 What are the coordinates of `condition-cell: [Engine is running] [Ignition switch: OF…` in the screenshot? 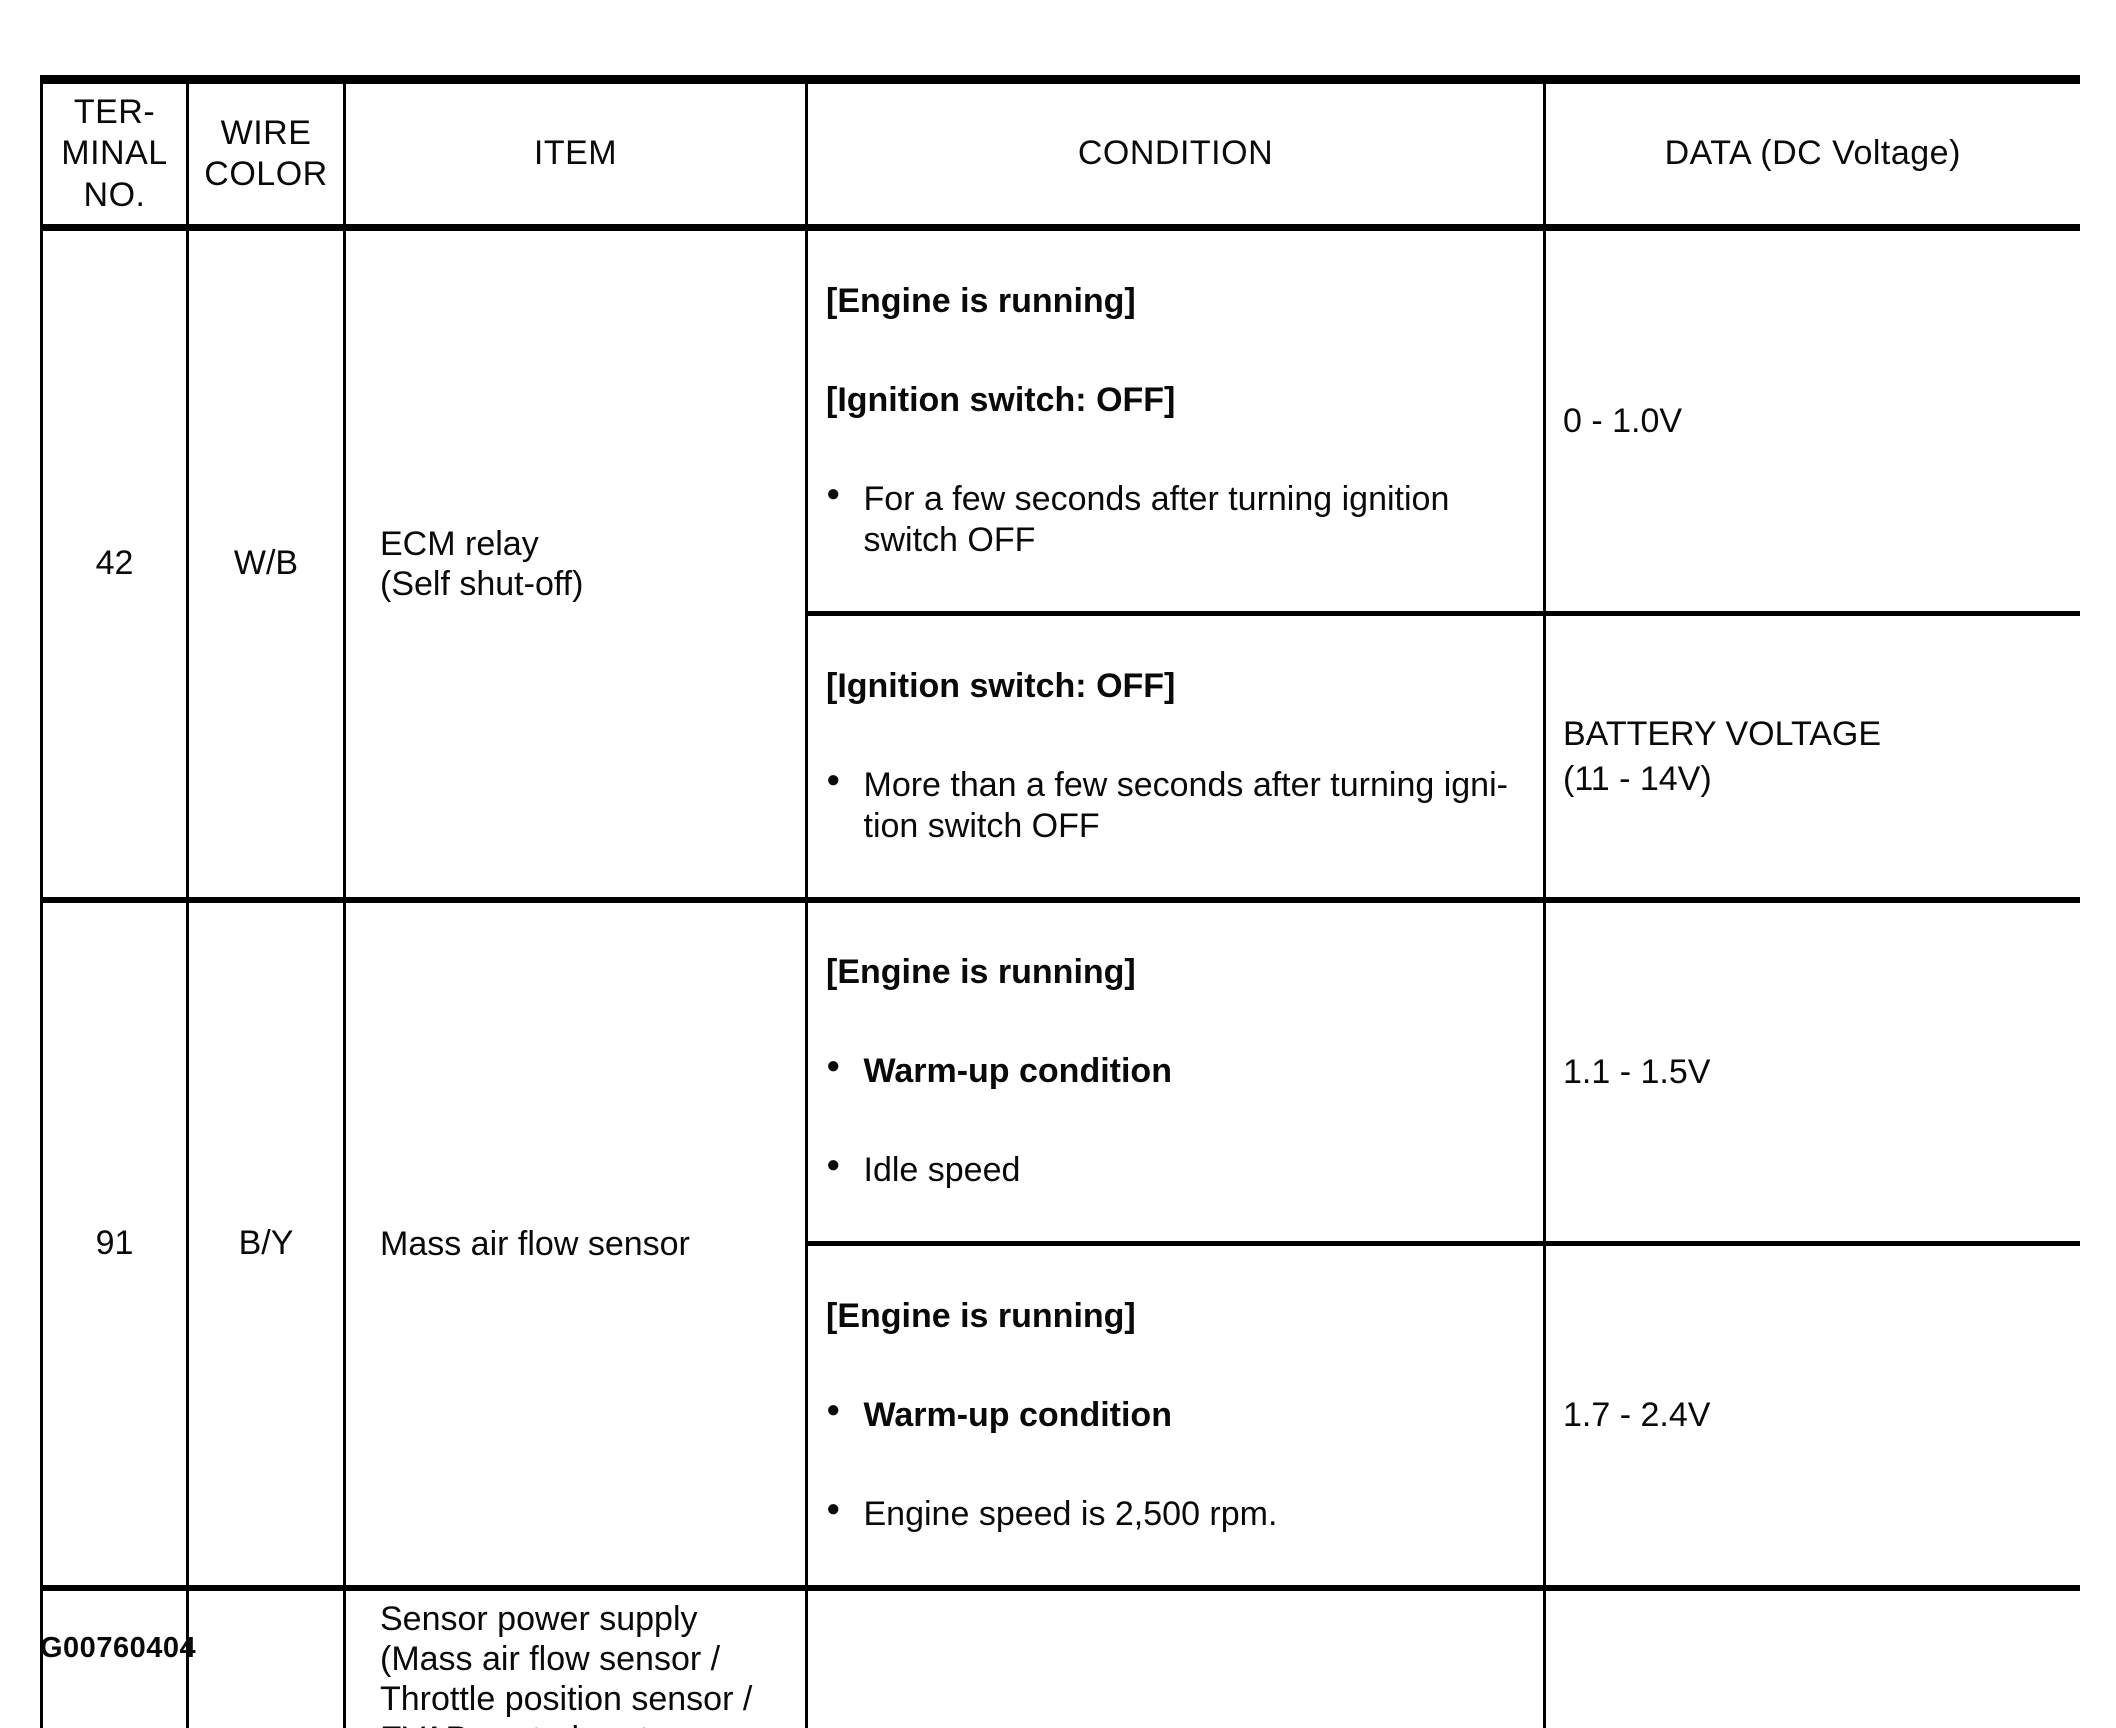 It's located at (1176, 419).